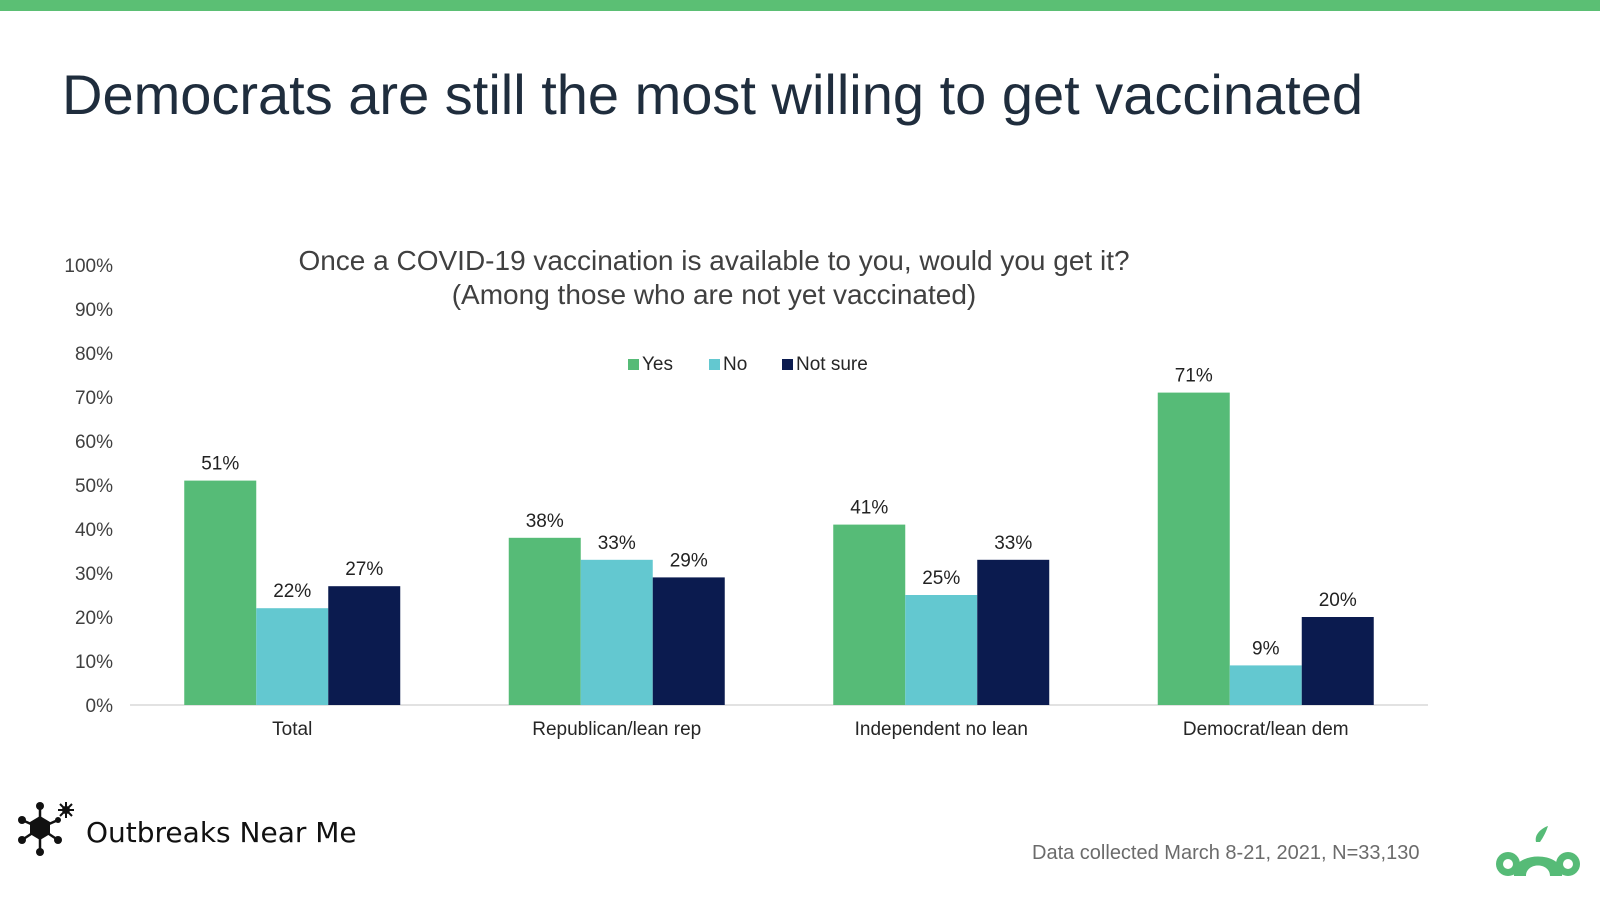 The height and width of the screenshot is (901, 1600). I want to click on y-tick-label: 90%, so click(94, 310).